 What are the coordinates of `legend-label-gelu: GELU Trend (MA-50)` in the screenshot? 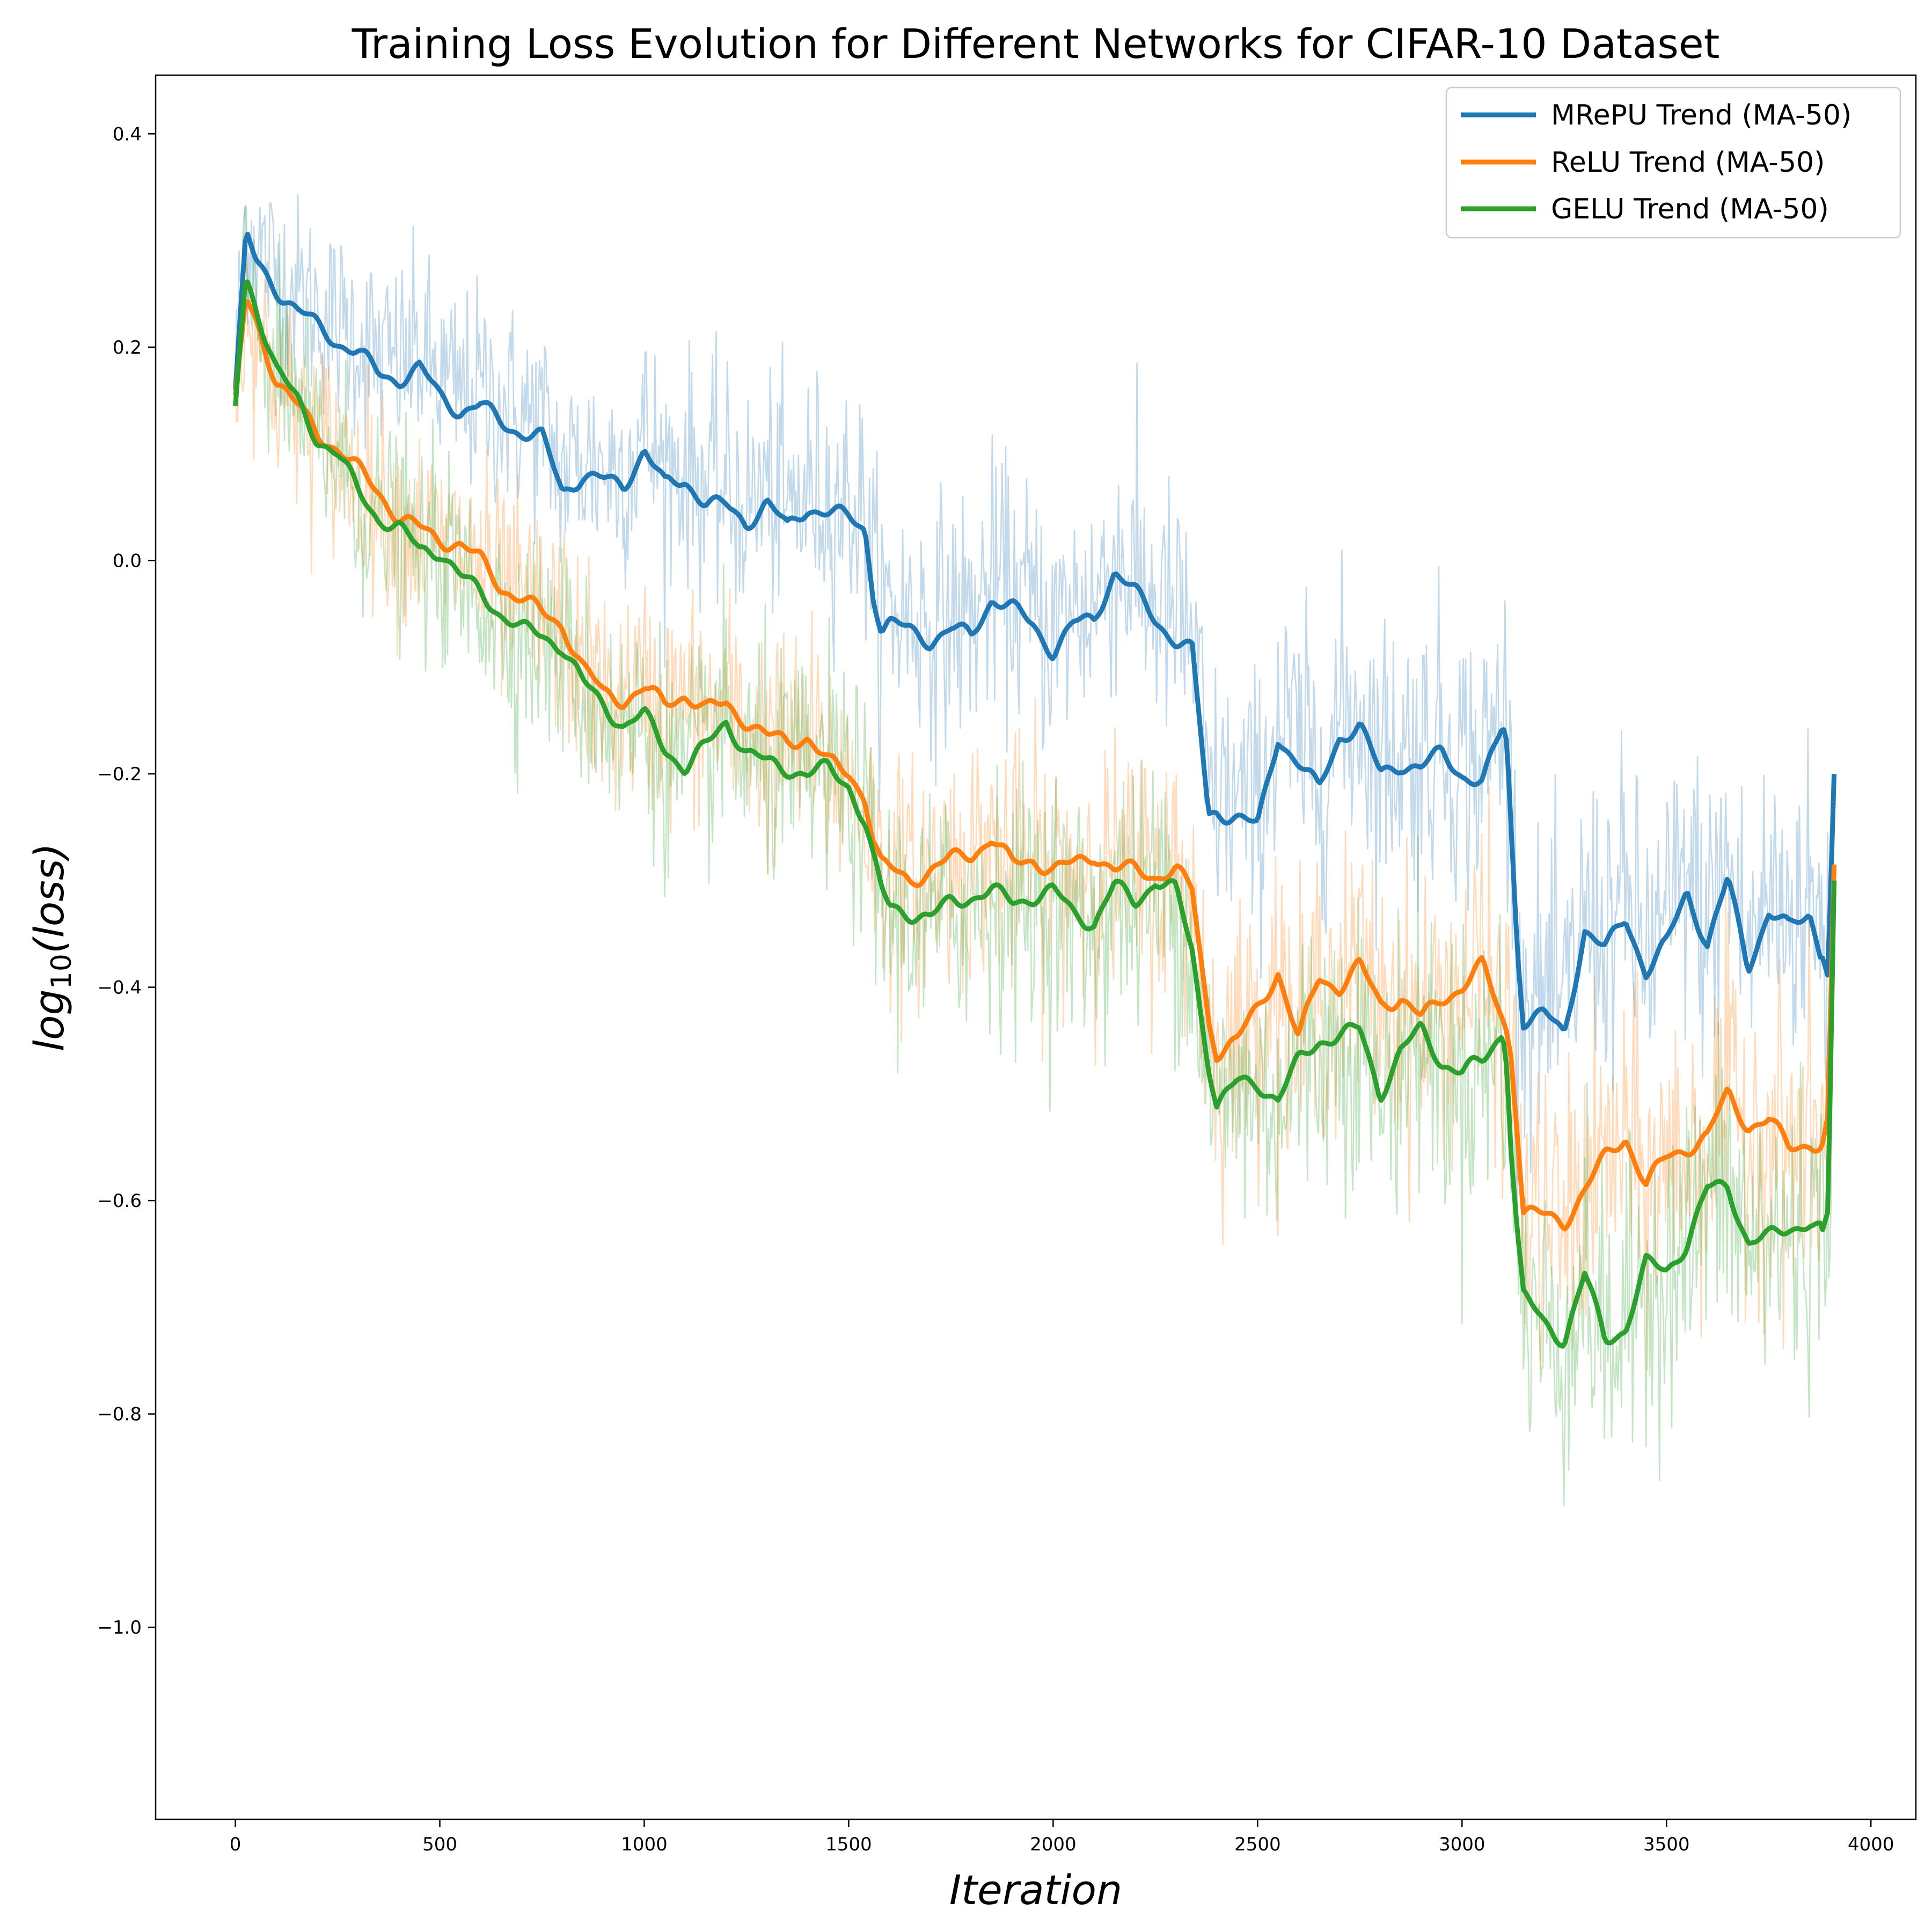 It's located at (1690, 209).